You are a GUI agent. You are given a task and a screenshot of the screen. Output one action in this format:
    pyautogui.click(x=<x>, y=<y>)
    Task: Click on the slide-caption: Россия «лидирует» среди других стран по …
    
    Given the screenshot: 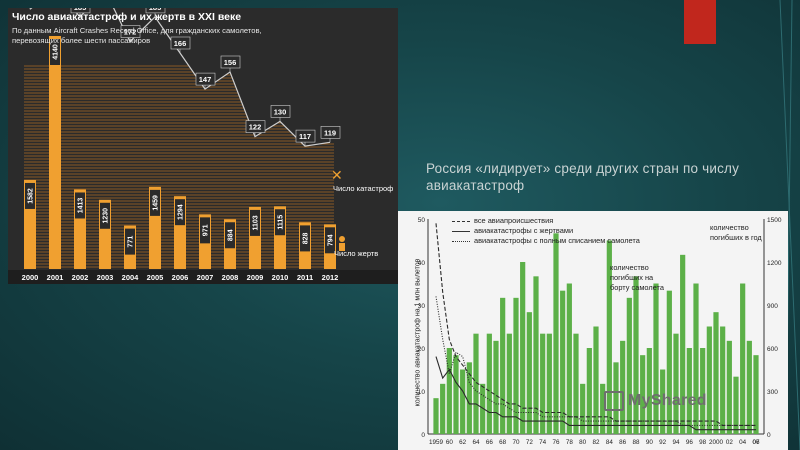 What is the action you would take?
    pyautogui.click(x=583, y=177)
    